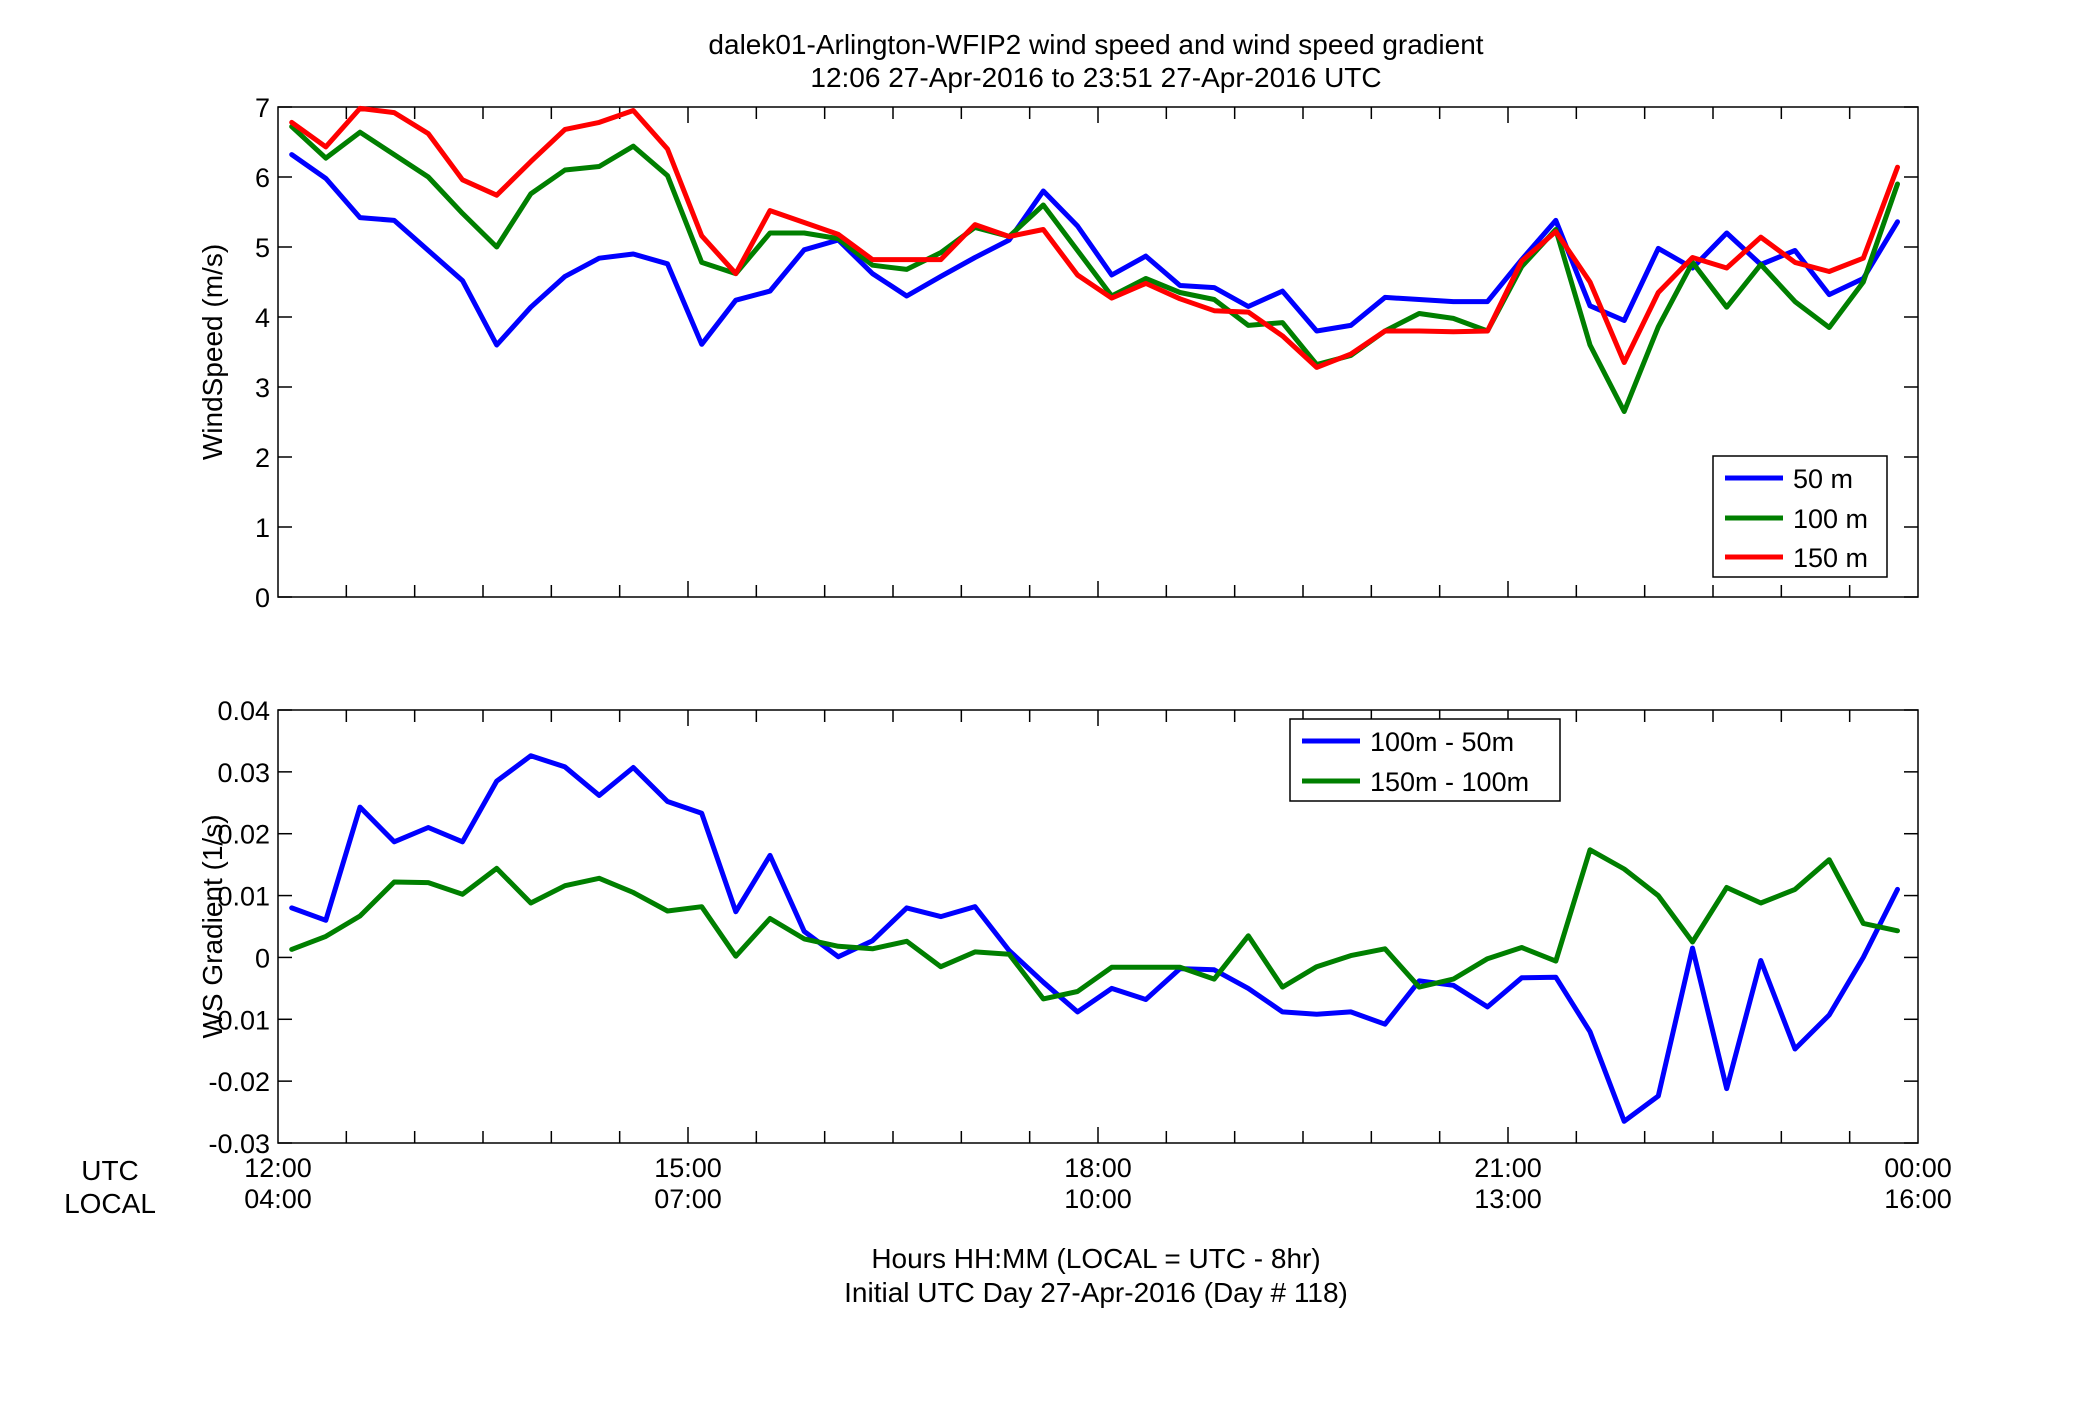 This screenshot has width=2098, height=1425. I want to click on x-tick-label-utc: 12:00, so click(278, 1168).